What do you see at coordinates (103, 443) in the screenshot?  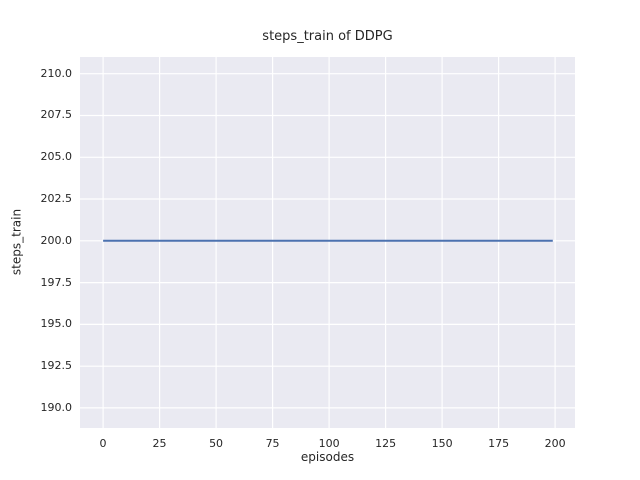 I see `x-tick-label: 0` at bounding box center [103, 443].